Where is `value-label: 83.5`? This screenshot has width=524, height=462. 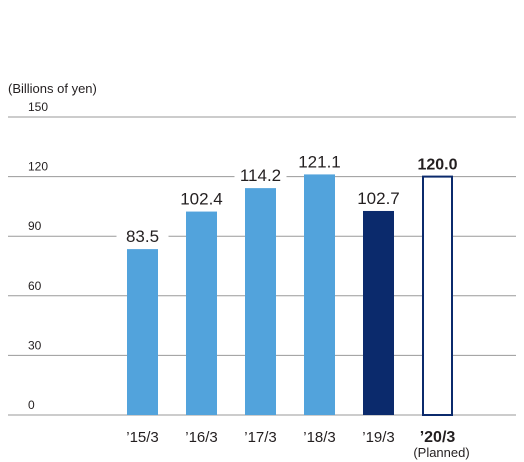 value-label: 83.5 is located at coordinates (142, 236).